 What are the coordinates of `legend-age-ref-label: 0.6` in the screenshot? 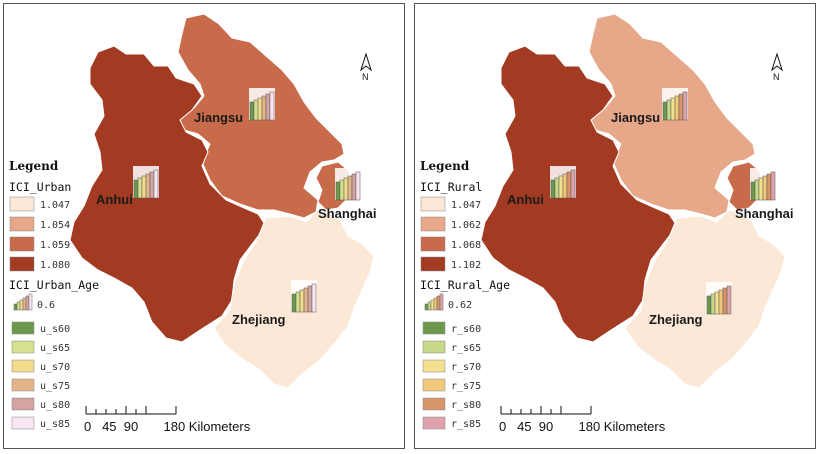 It's located at (46, 305).